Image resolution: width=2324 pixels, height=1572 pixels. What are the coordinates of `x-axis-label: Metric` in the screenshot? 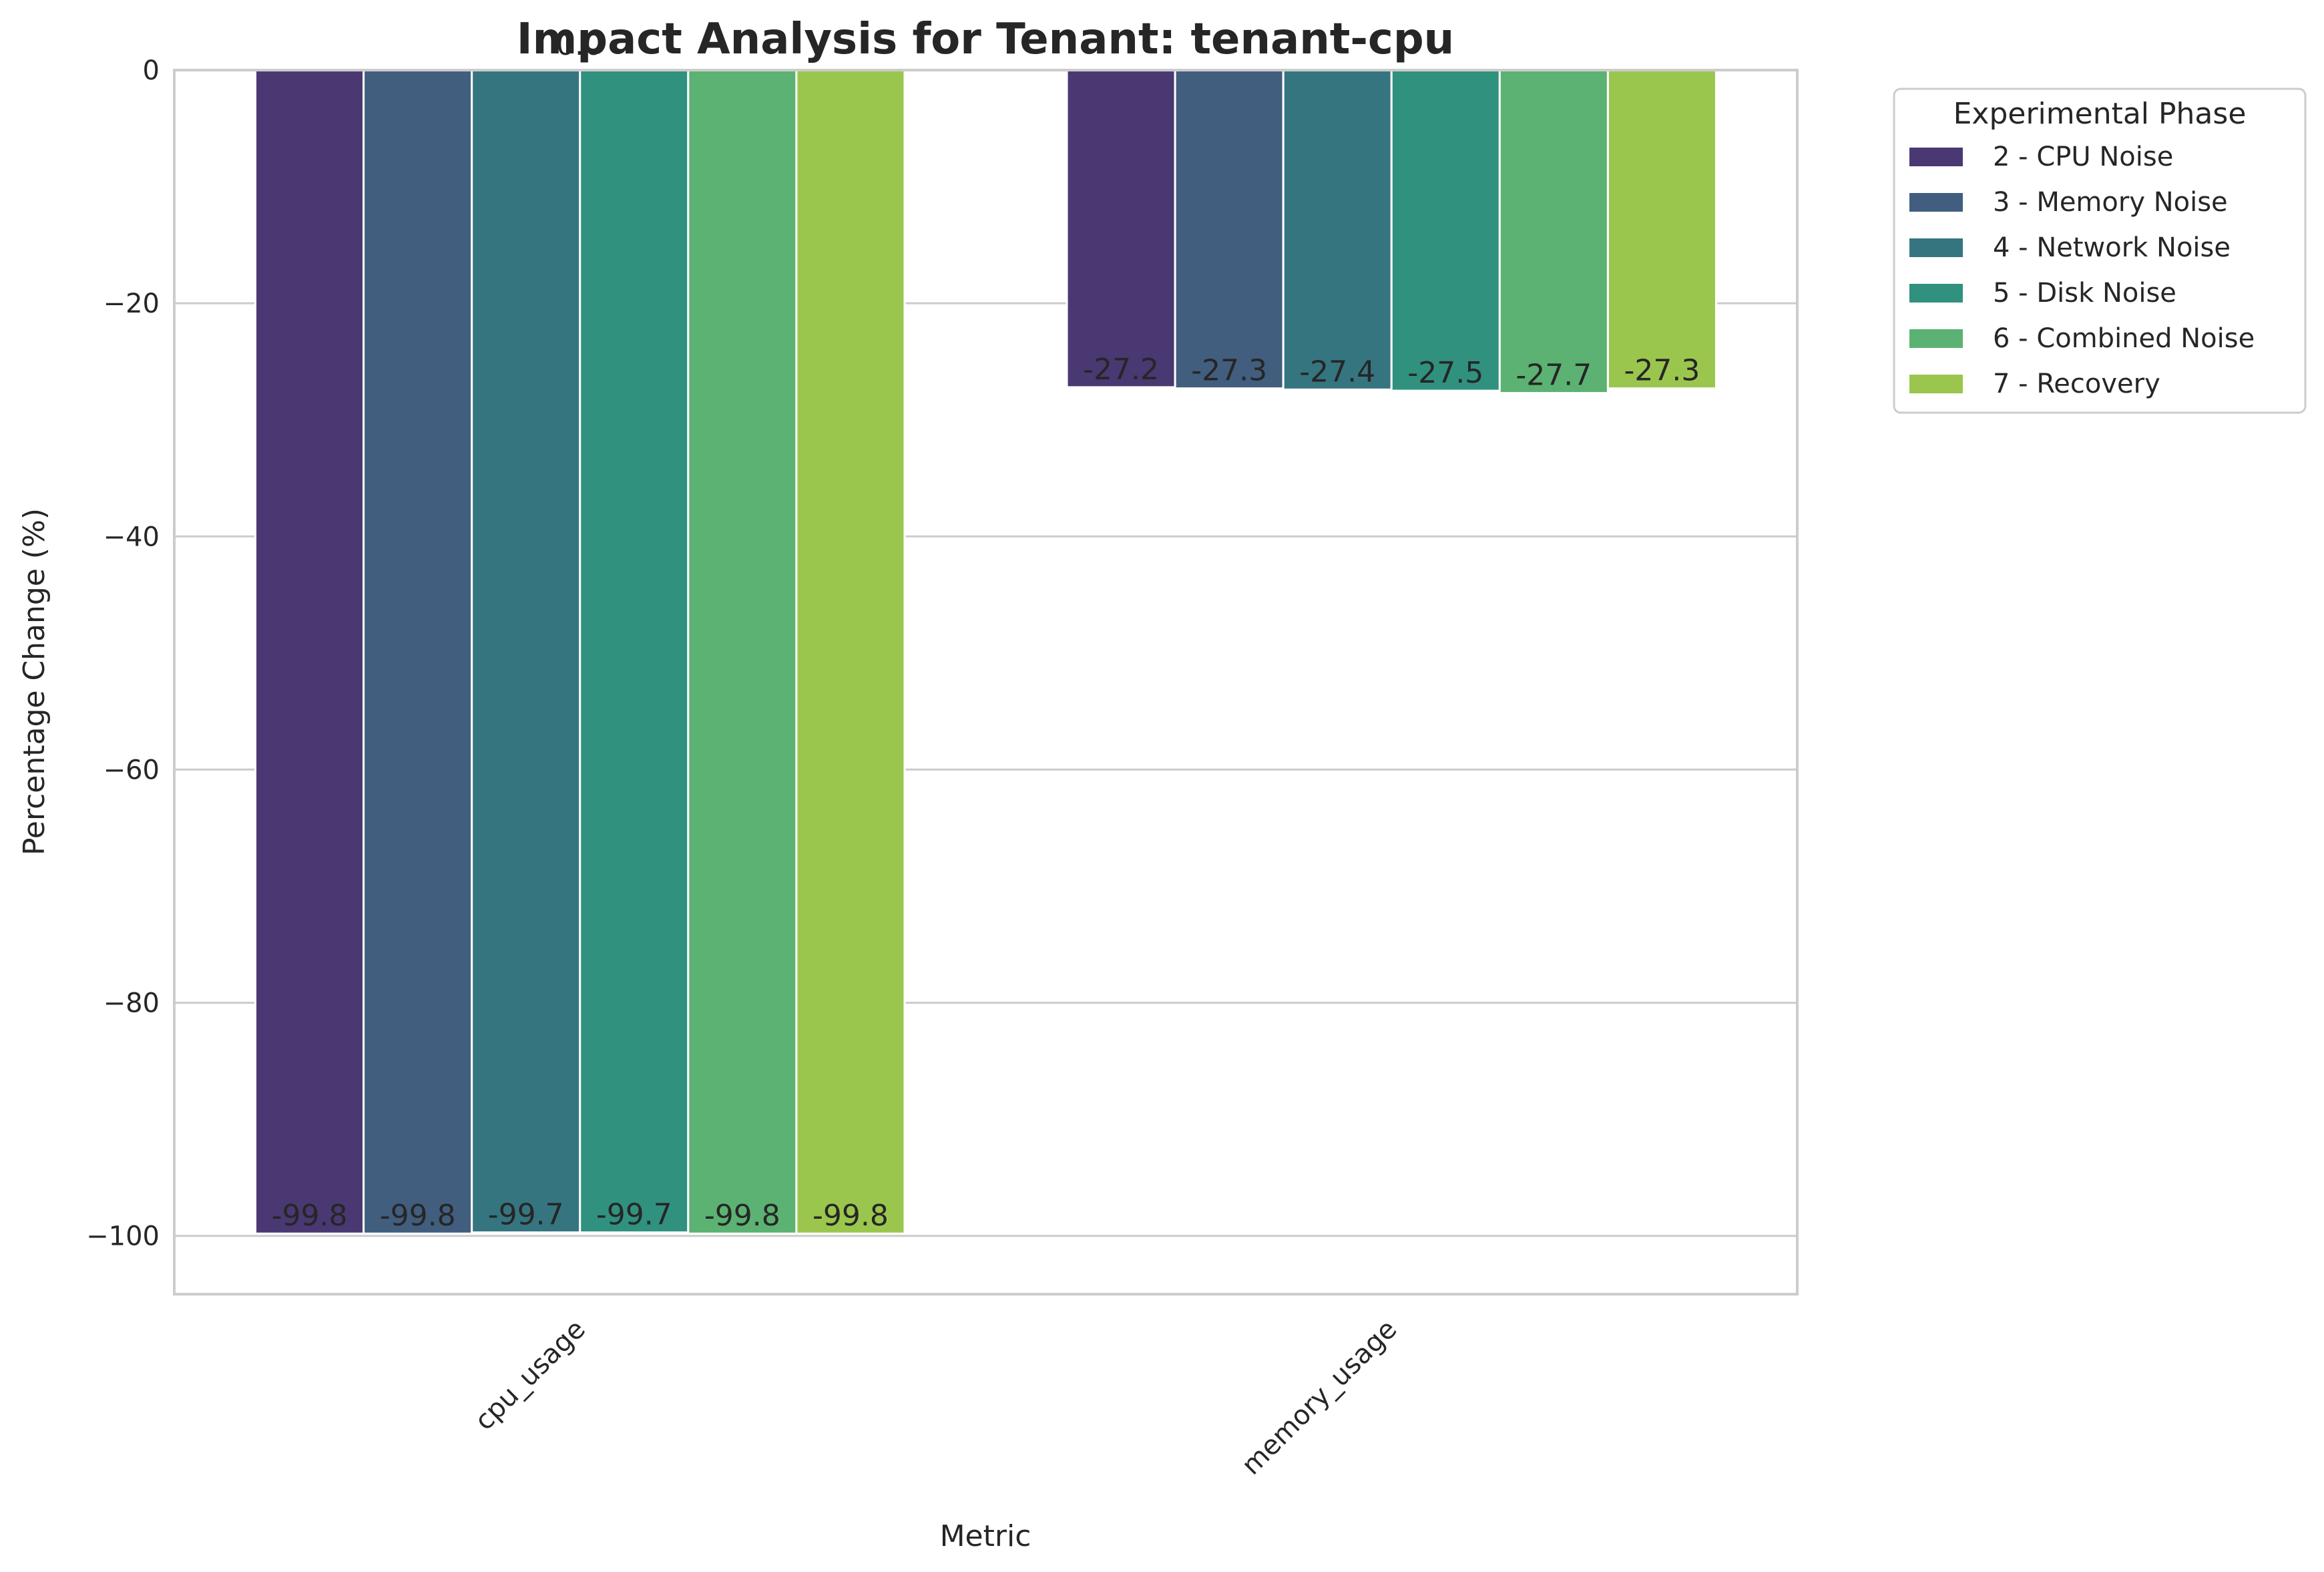 It's located at (985, 1536).